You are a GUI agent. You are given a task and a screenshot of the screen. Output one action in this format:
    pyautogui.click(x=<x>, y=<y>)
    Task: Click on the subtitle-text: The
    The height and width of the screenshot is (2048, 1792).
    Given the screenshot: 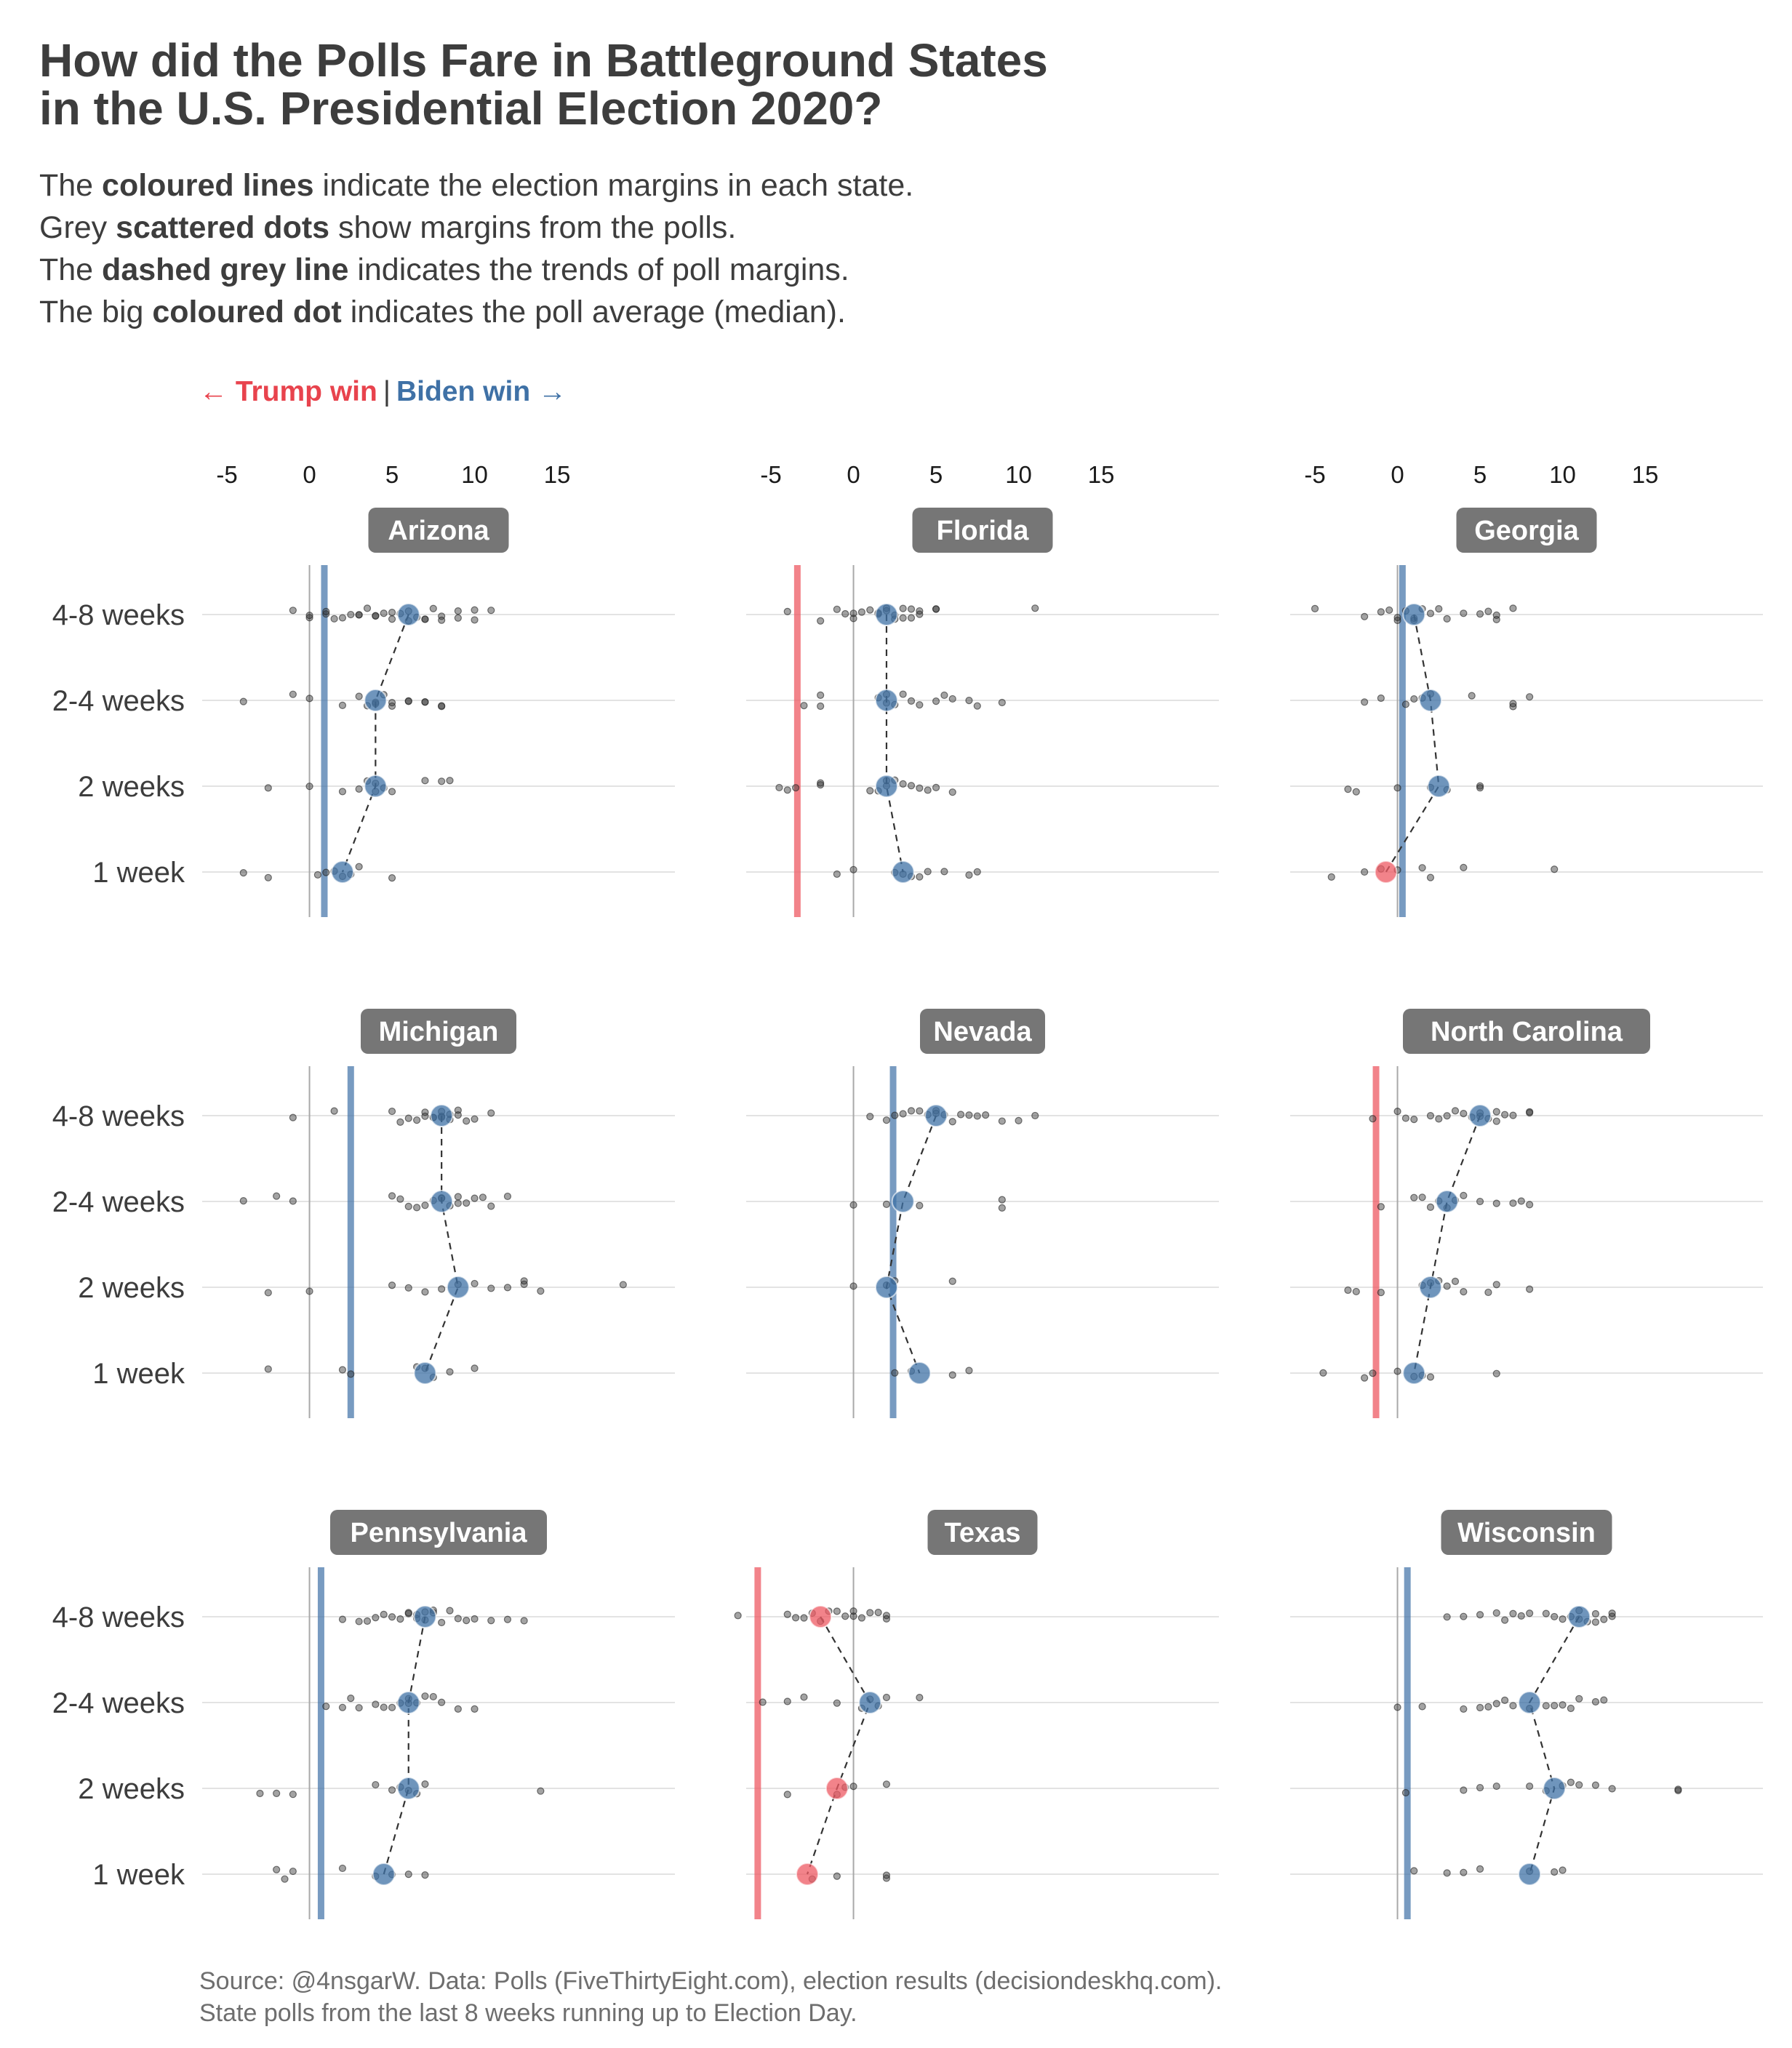 What is the action you would take?
    pyautogui.click(x=71, y=185)
    